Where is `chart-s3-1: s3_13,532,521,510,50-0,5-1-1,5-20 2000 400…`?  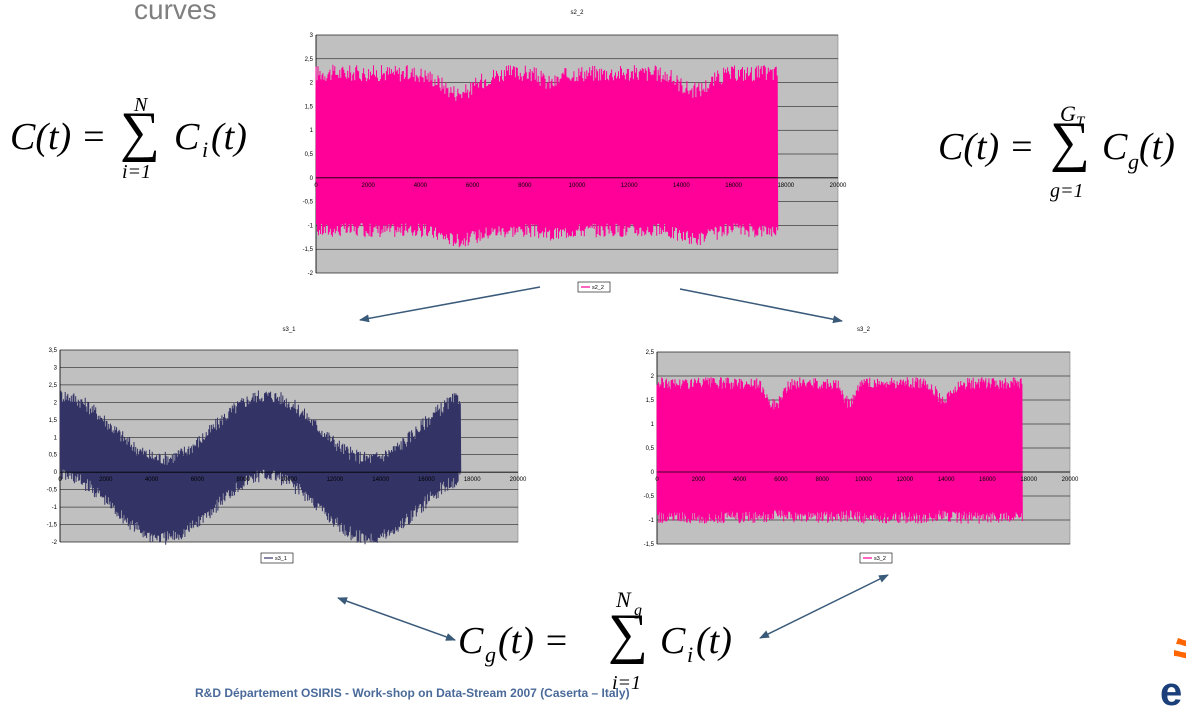 chart-s3-1: s3_13,532,521,510,50-0,5-1-1,5-20 2000 400… is located at coordinates (287, 445).